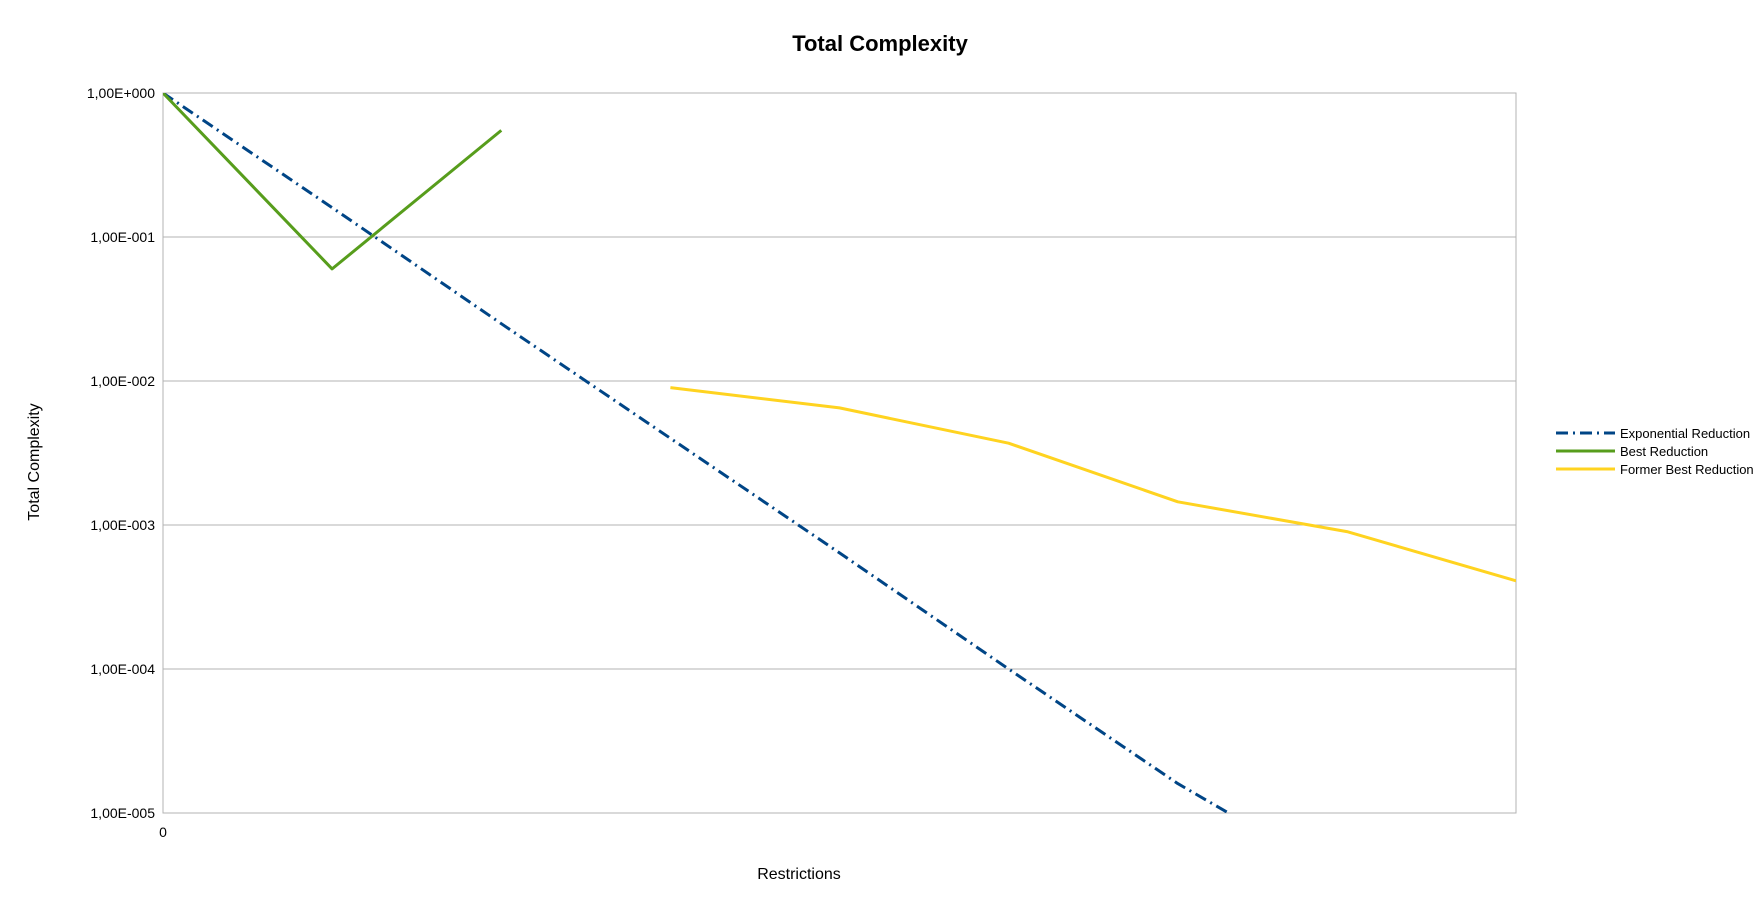 This screenshot has width=1762, height=902. Describe the element at coordinates (122, 237) in the screenshot. I see `y-tick-label-1: 1,00E-001` at that location.